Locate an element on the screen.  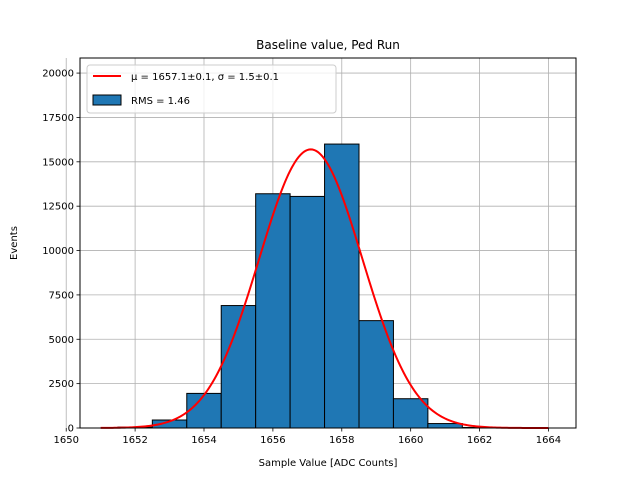
x-axis-ticks: 1650 1652 1654 1656 1658 1660 1662 1664 is located at coordinates (307, 437).